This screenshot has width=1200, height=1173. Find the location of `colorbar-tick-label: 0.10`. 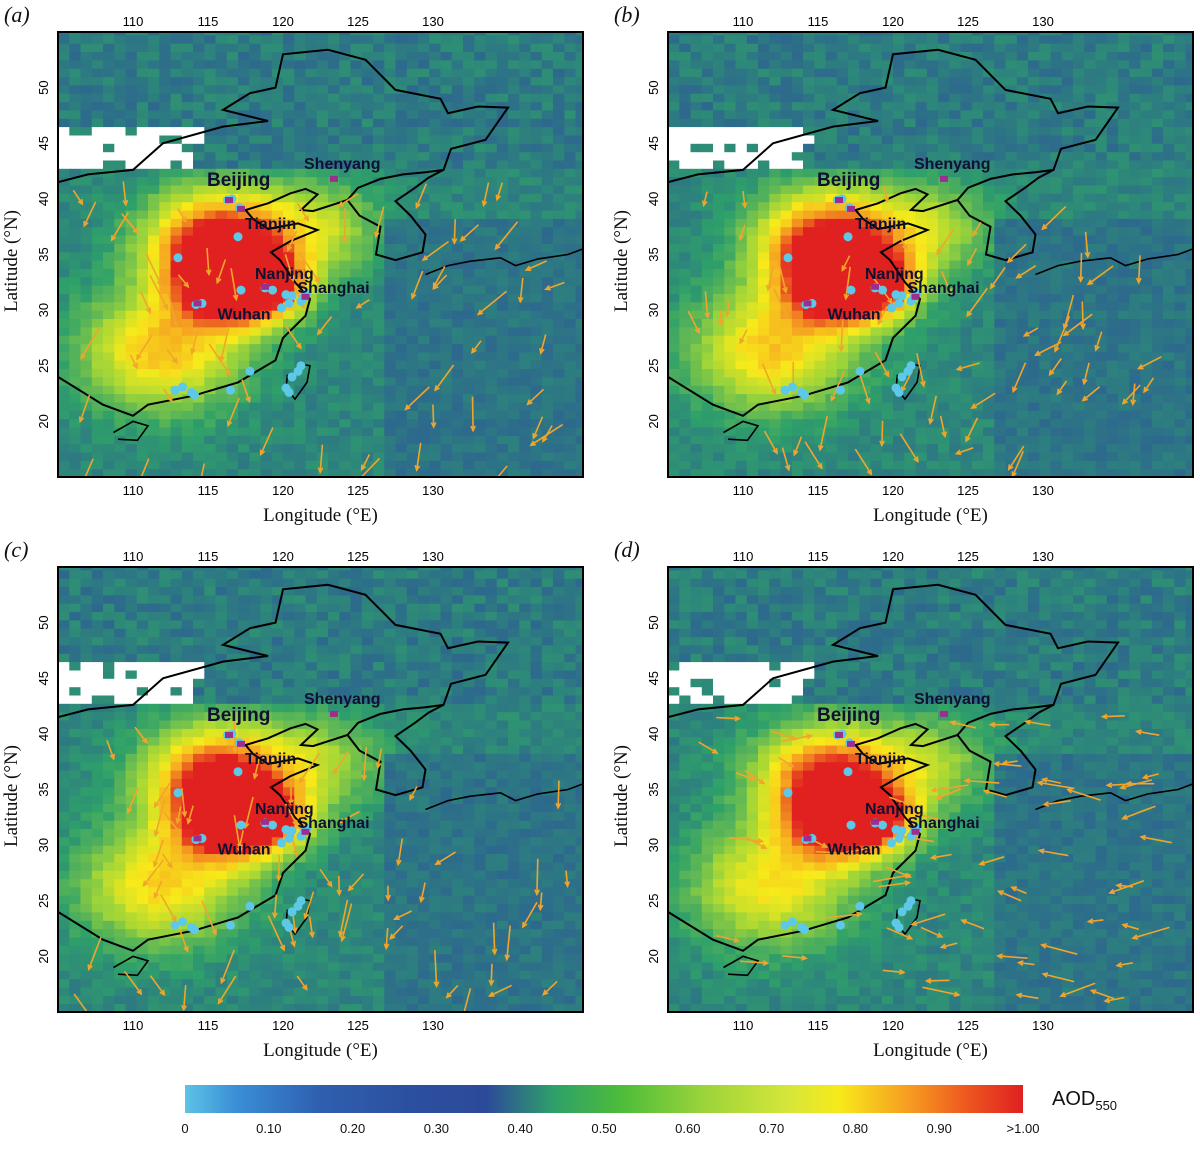

colorbar-tick-label: 0.10 is located at coordinates (268, 1128).